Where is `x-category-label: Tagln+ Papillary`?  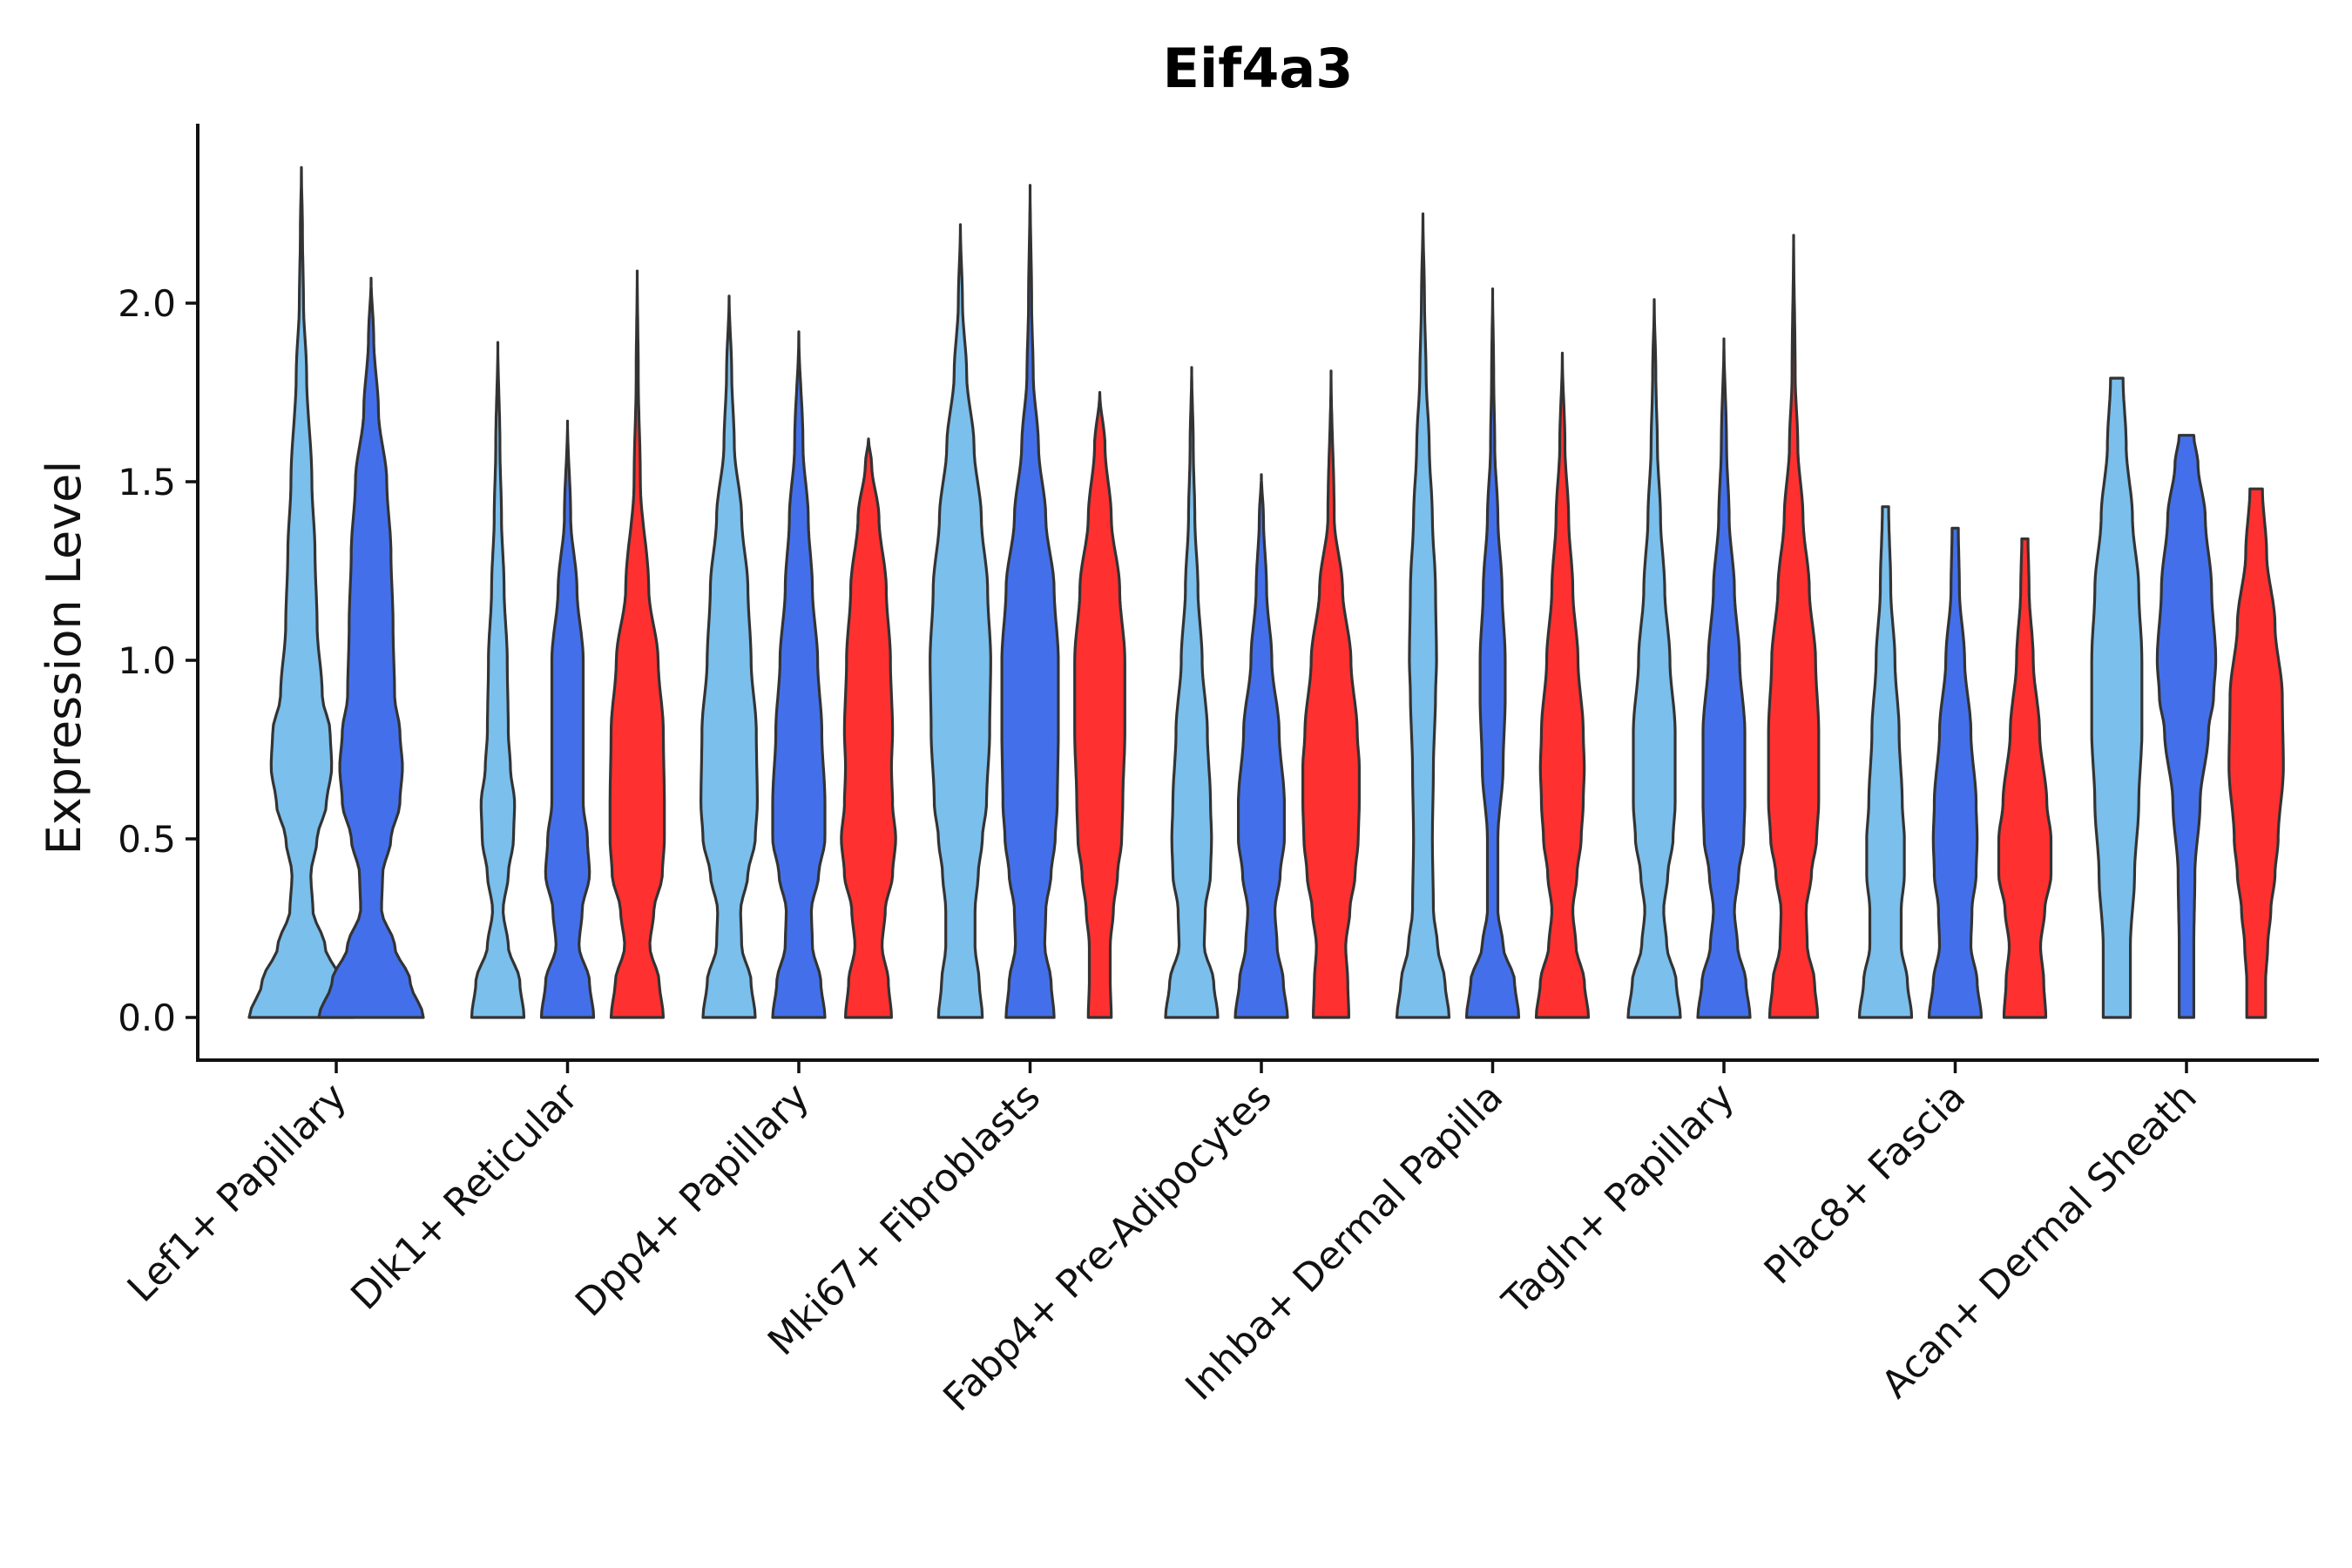
x-category-label: Tagln+ Papillary is located at coordinates (1618, 1199).